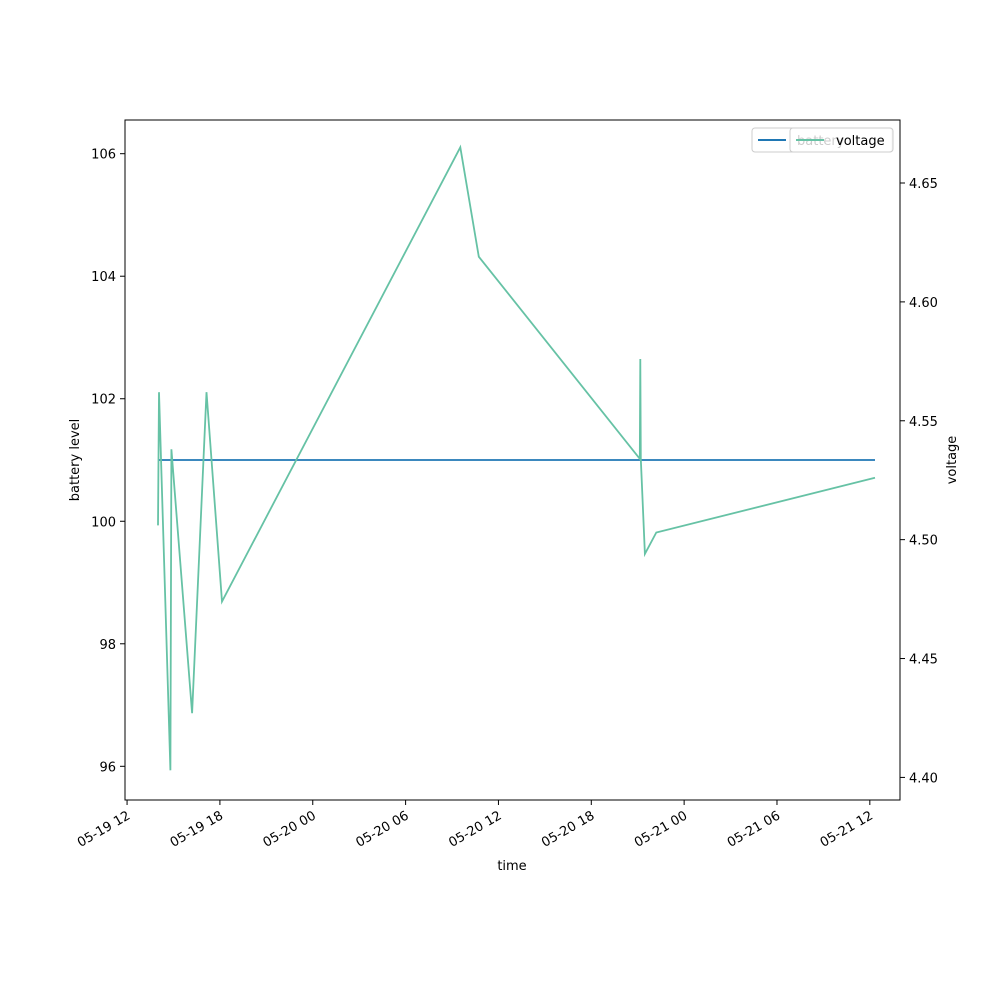 This screenshot has height=1000, width=1000. What do you see at coordinates (103, 522) in the screenshot?
I see `left-y-tick-label: 100` at bounding box center [103, 522].